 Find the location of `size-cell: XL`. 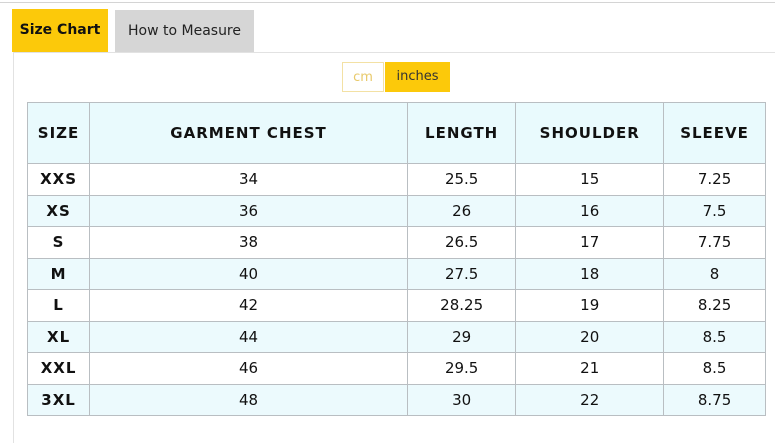

size-cell: XL is located at coordinates (58, 336).